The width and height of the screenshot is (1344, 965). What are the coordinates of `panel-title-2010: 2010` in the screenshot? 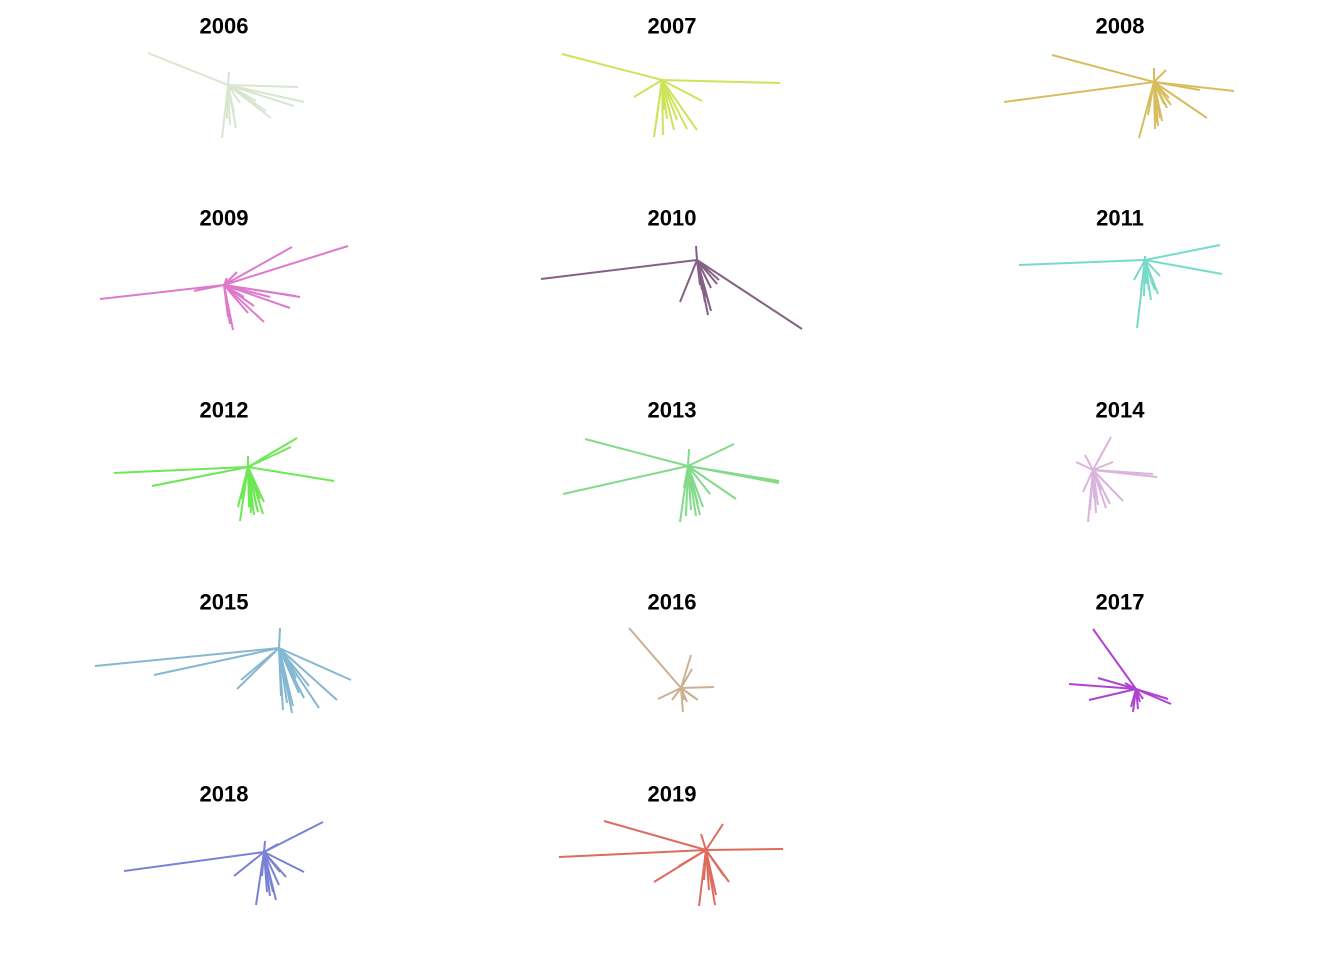 It's located at (672, 218).